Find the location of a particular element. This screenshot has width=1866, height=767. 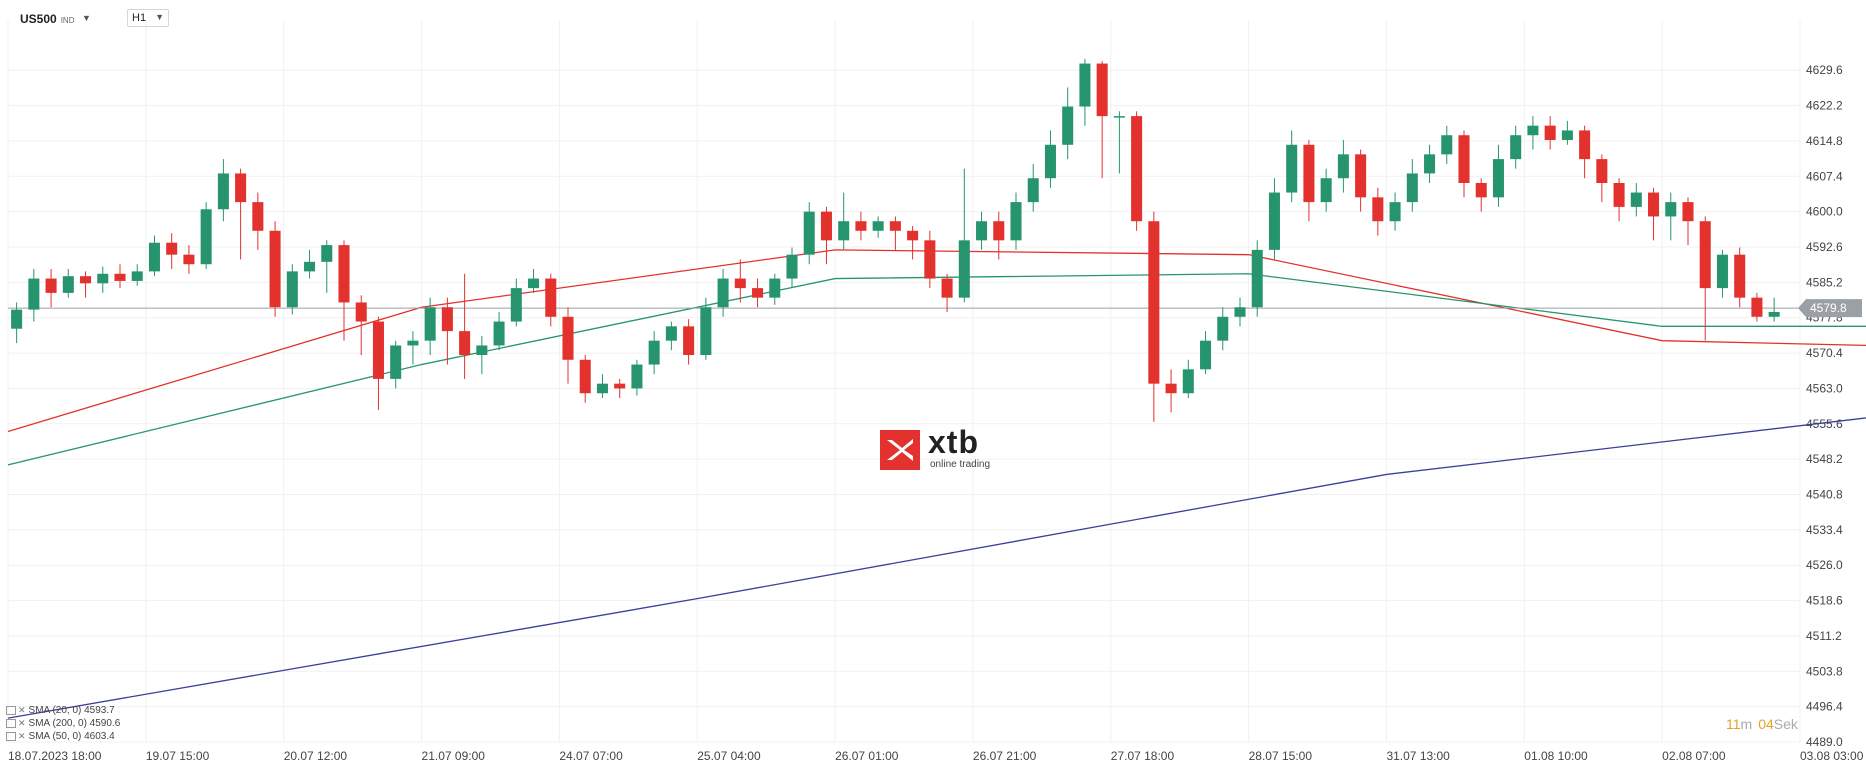

y-tick-label: 4503.8 is located at coordinates (1824, 671).